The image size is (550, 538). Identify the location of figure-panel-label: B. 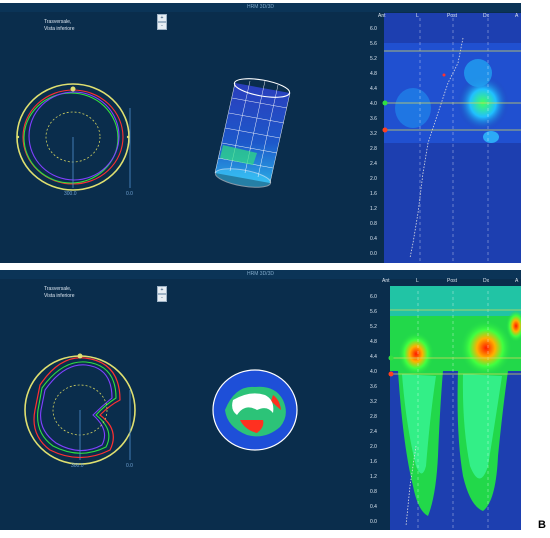
(542, 525).